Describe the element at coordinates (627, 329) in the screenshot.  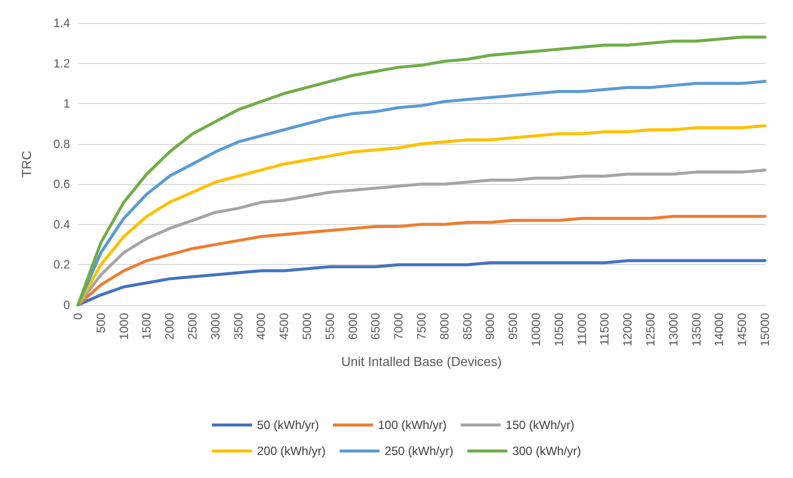
I see `x-tick-label: 12000` at that location.